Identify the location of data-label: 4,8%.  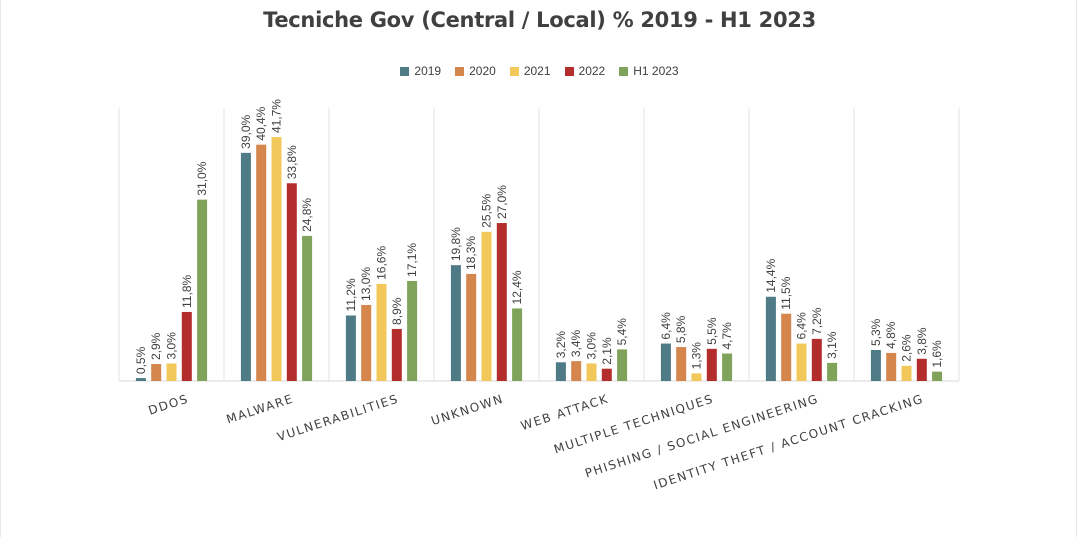
(891, 335).